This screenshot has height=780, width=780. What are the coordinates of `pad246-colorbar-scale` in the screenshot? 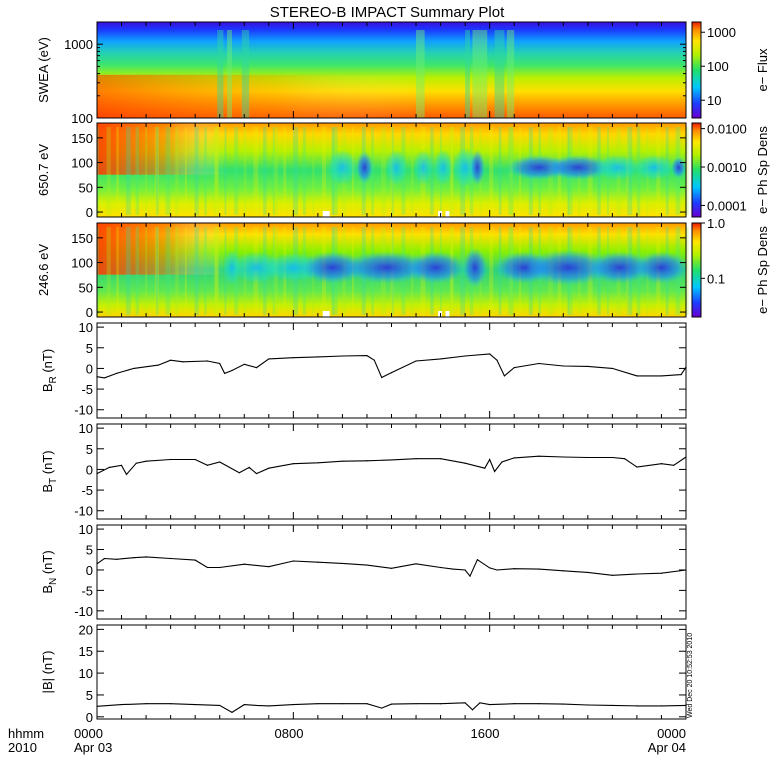 It's located at (696, 270).